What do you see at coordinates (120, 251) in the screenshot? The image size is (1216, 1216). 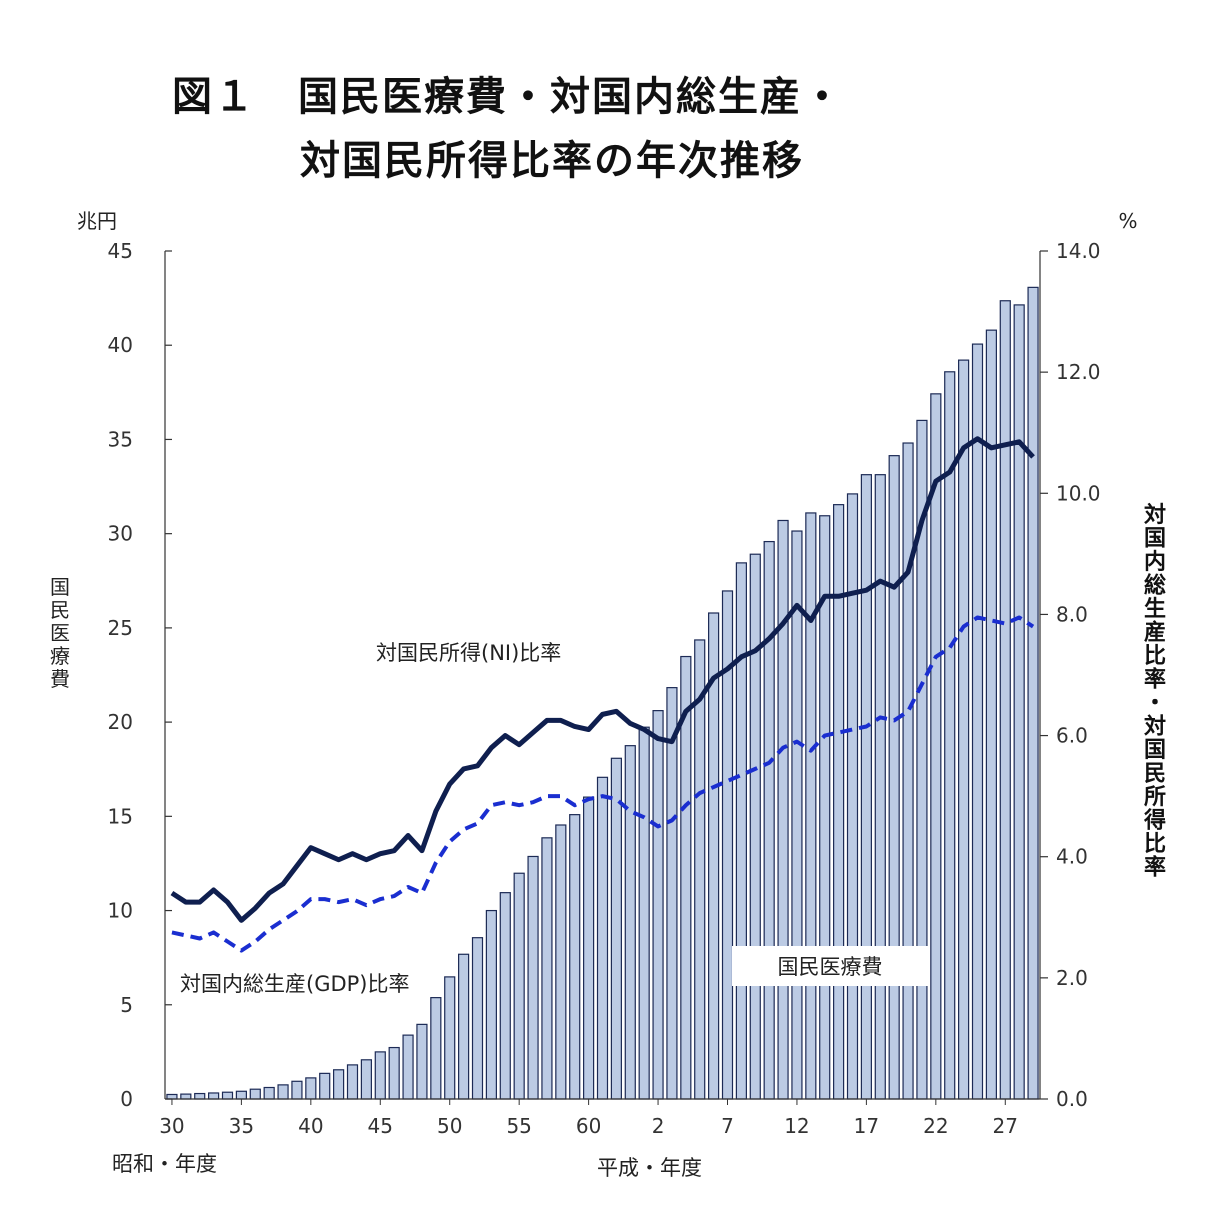 I see `left-tick-label: 45` at bounding box center [120, 251].